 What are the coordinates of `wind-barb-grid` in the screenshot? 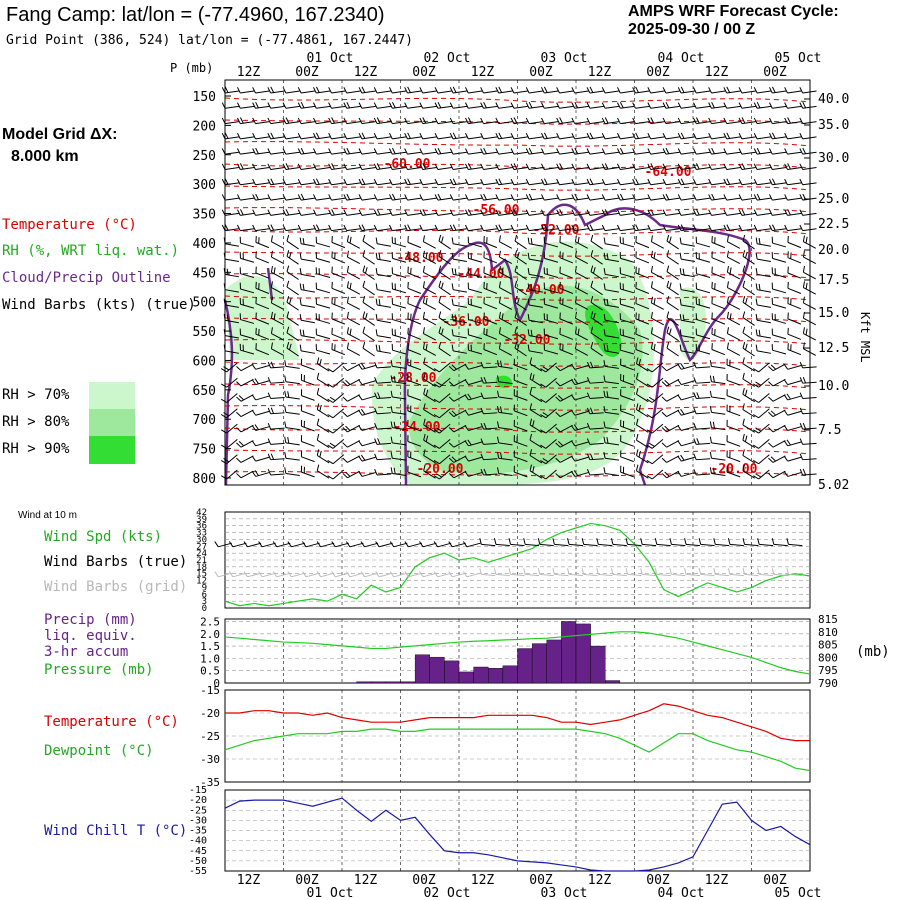 It's located at (735, 572).